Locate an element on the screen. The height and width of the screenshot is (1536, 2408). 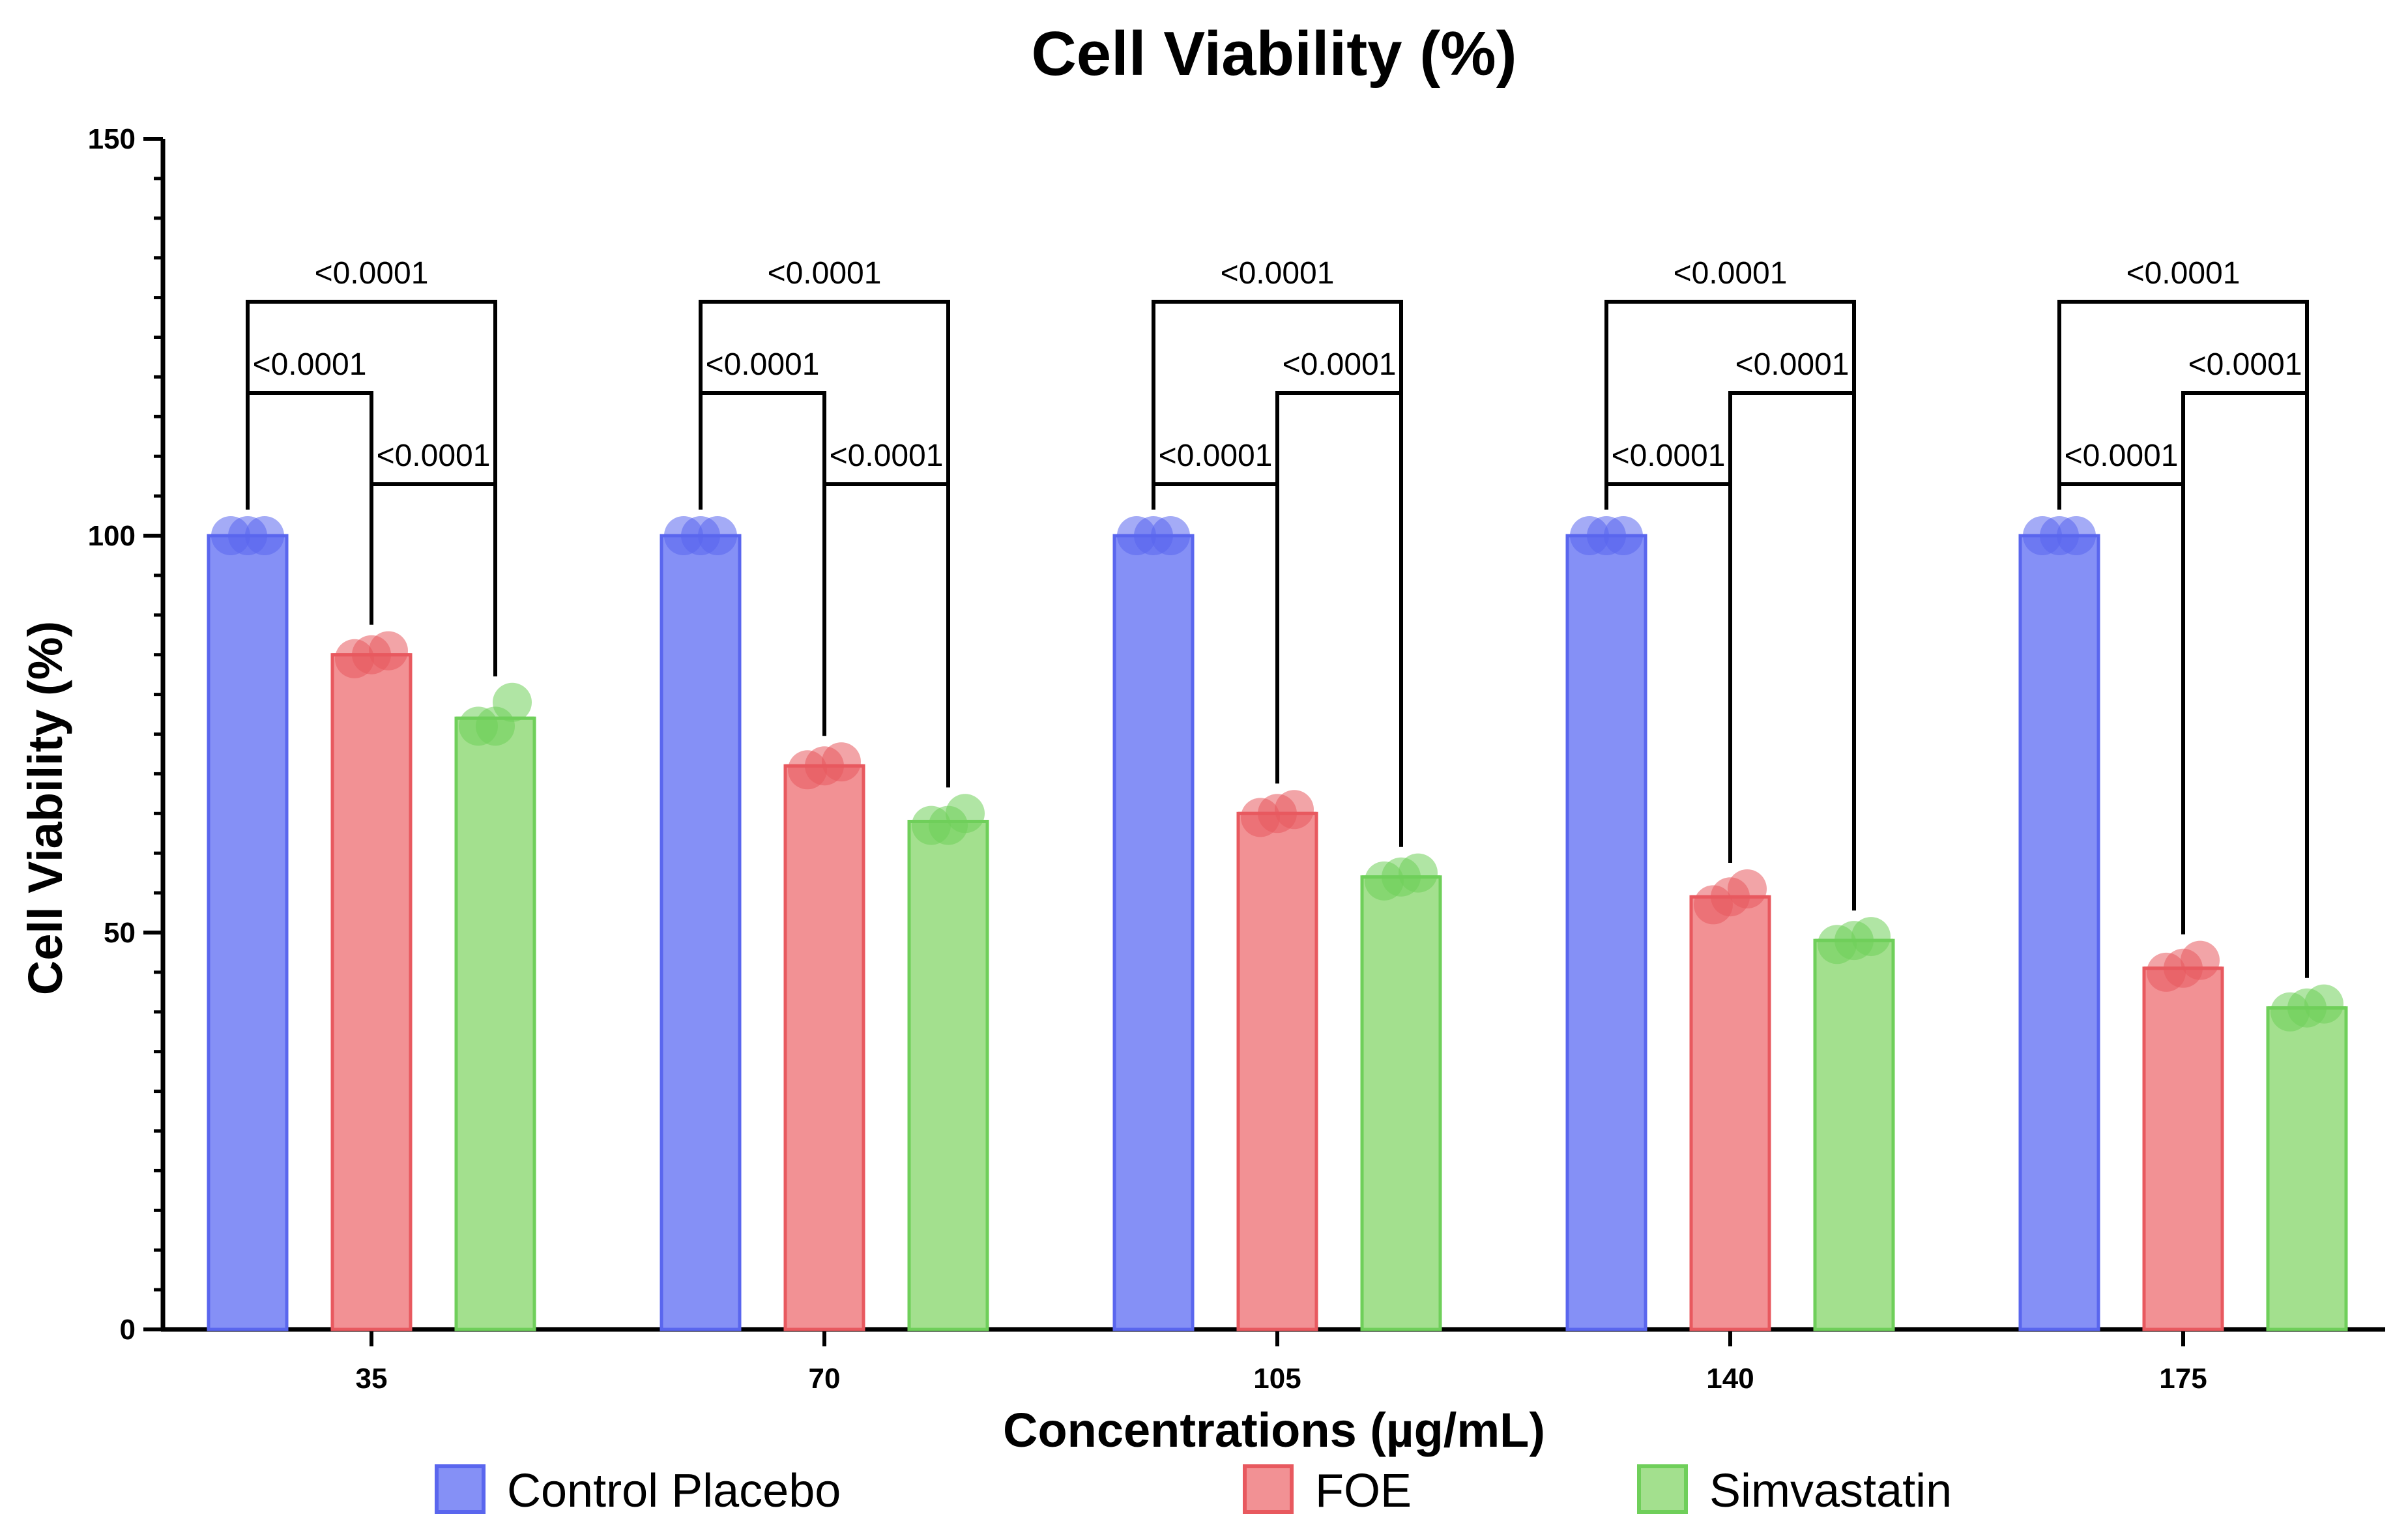
legend-swatch-simvastatin is located at coordinates (1662, 1489).